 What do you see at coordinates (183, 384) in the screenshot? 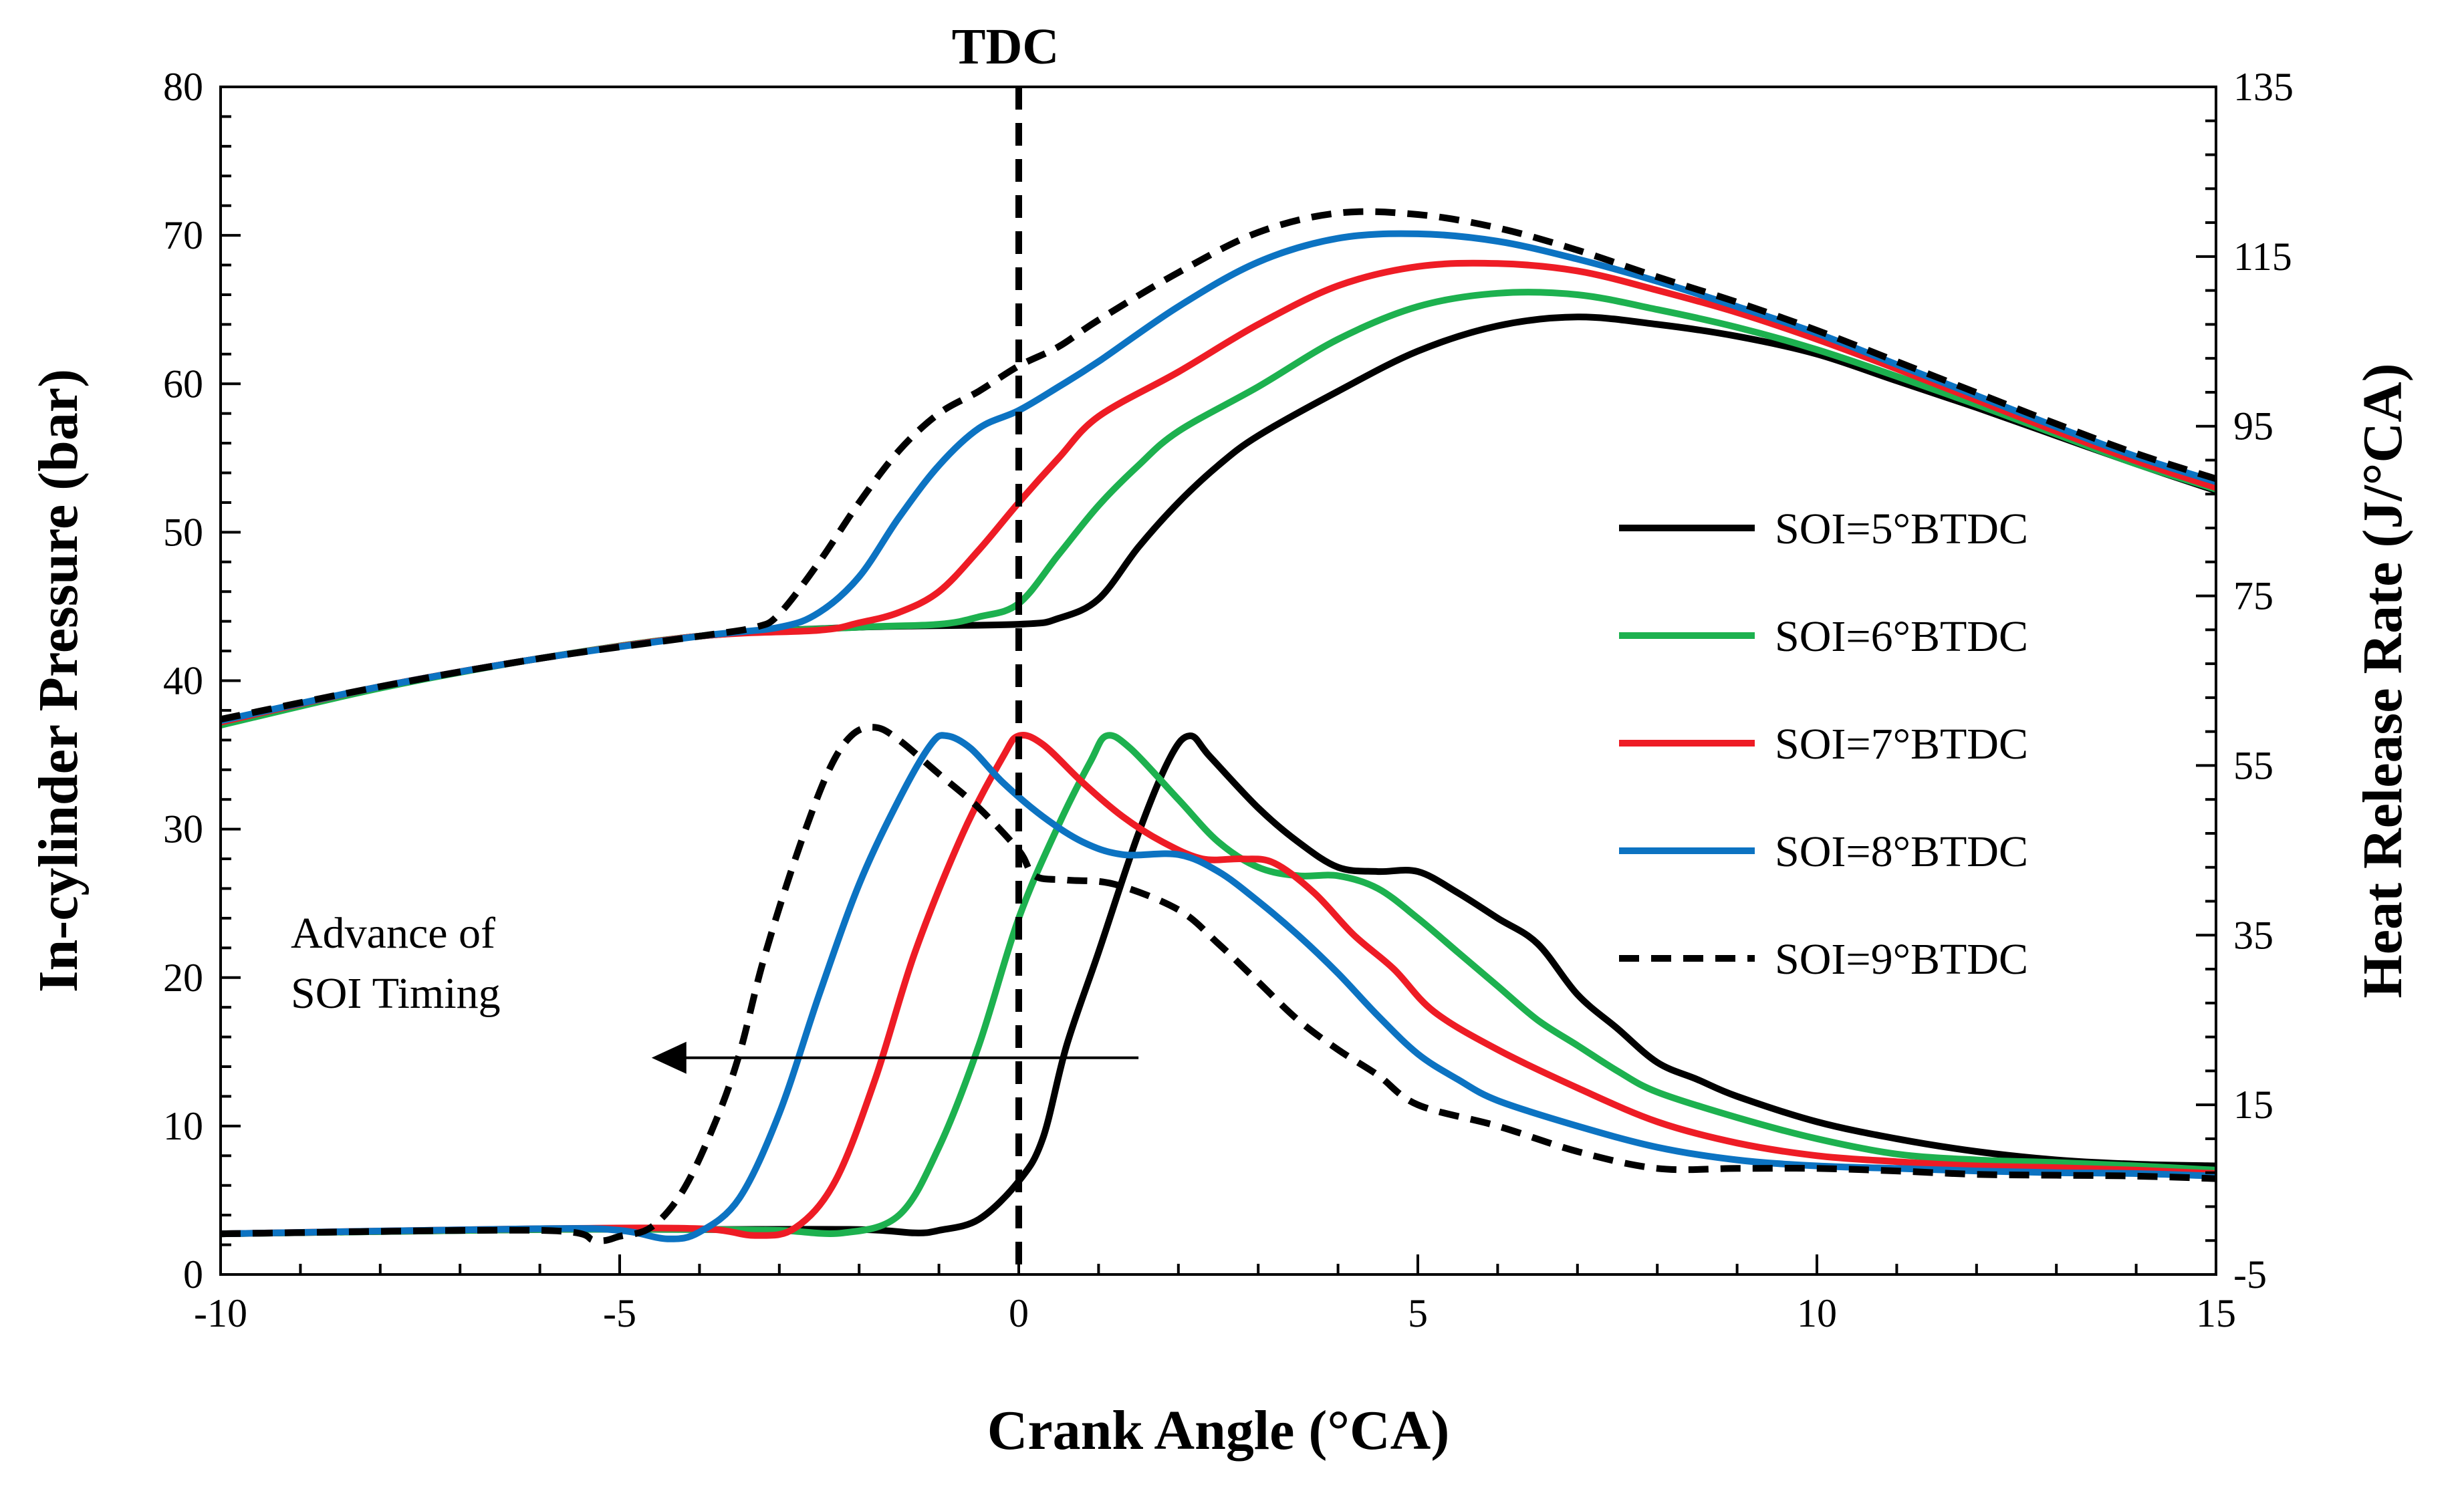
I see `y-left-tick-label: 60` at bounding box center [183, 384].